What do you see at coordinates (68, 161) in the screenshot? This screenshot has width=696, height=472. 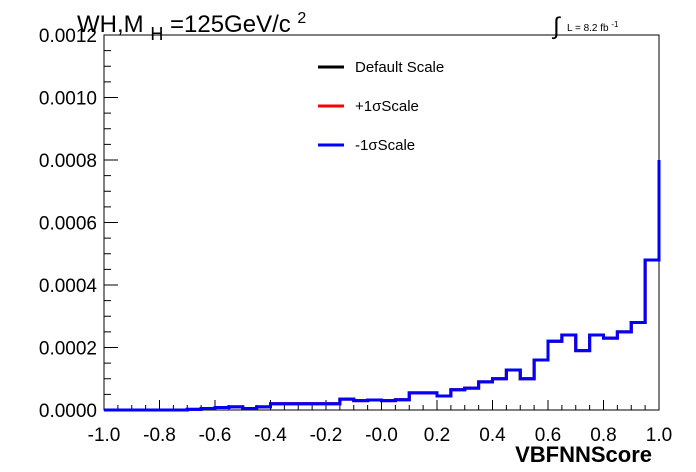 I see `y-tick-label: 0.0008` at bounding box center [68, 161].